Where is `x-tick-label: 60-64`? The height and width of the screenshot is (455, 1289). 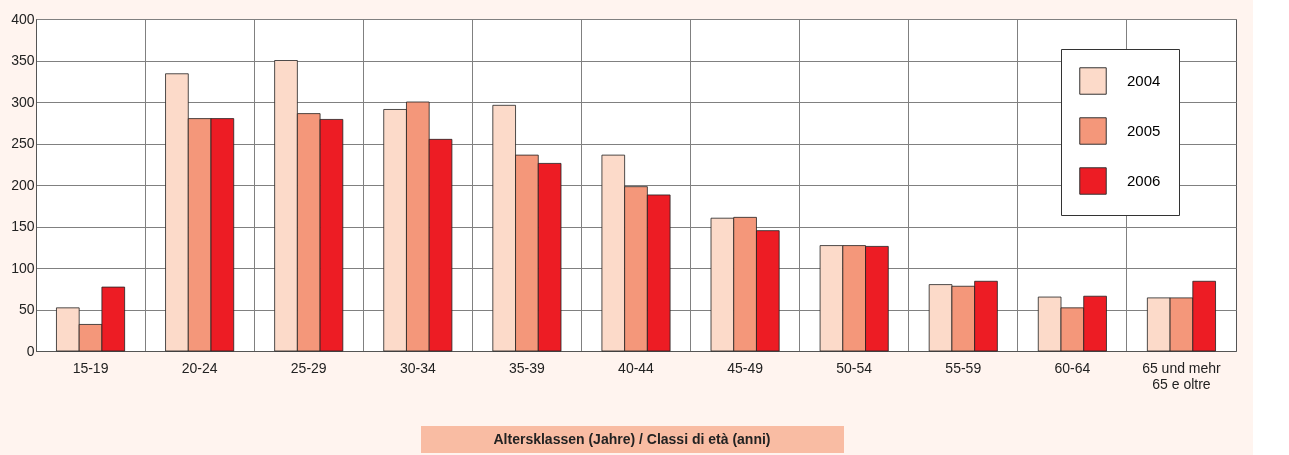
x-tick-label: 60-64 is located at coordinates (1072, 367).